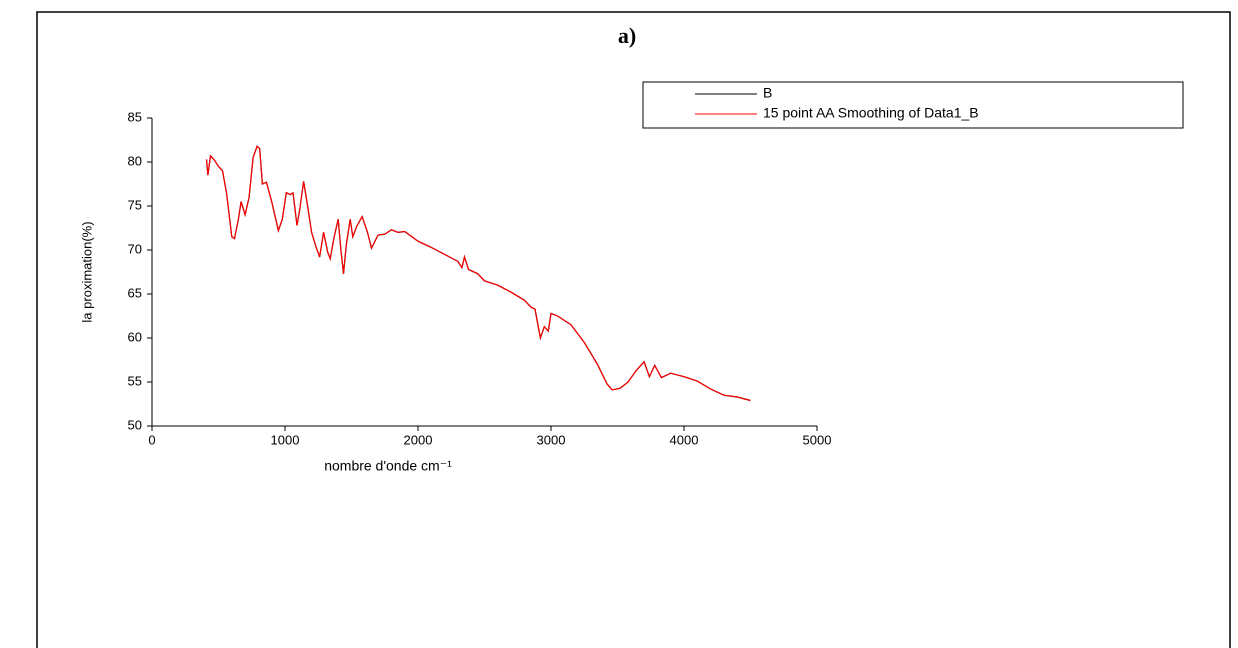  I want to click on legend-box, so click(913, 105).